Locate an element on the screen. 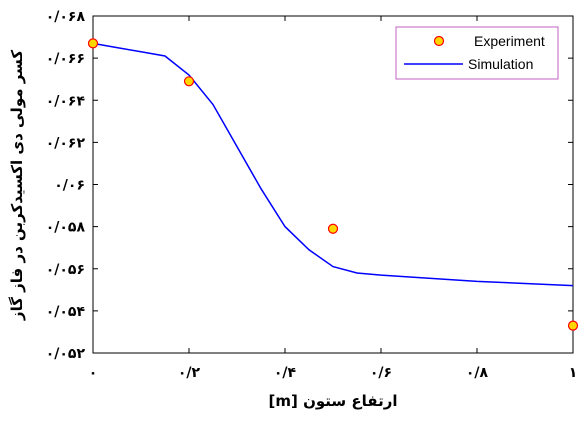 This screenshot has width=581, height=421. x-tick-label: ۱ is located at coordinates (573, 373).